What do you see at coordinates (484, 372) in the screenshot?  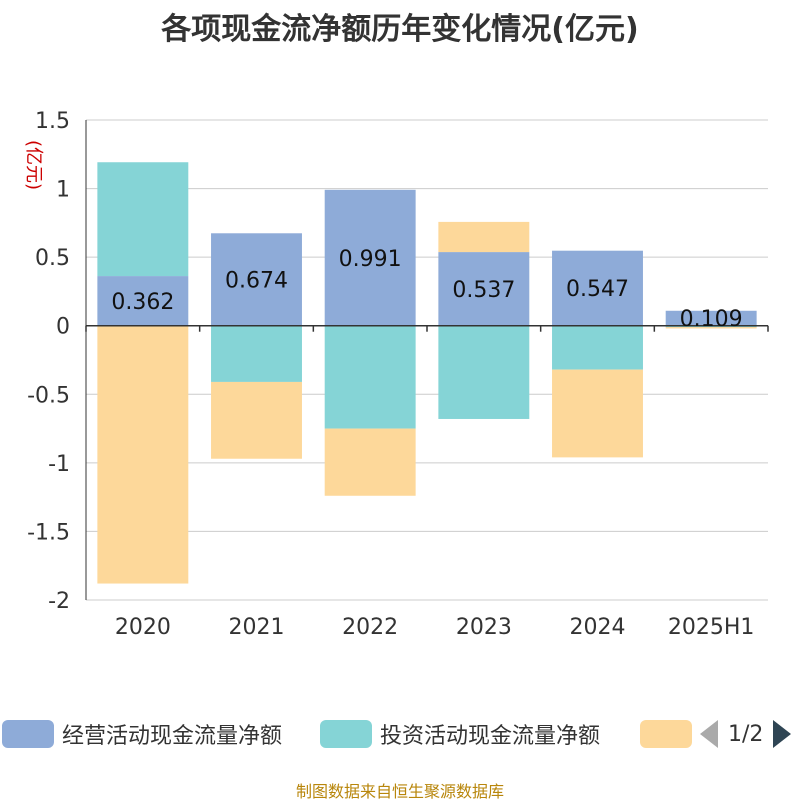 I see `bar-investing-2023` at bounding box center [484, 372].